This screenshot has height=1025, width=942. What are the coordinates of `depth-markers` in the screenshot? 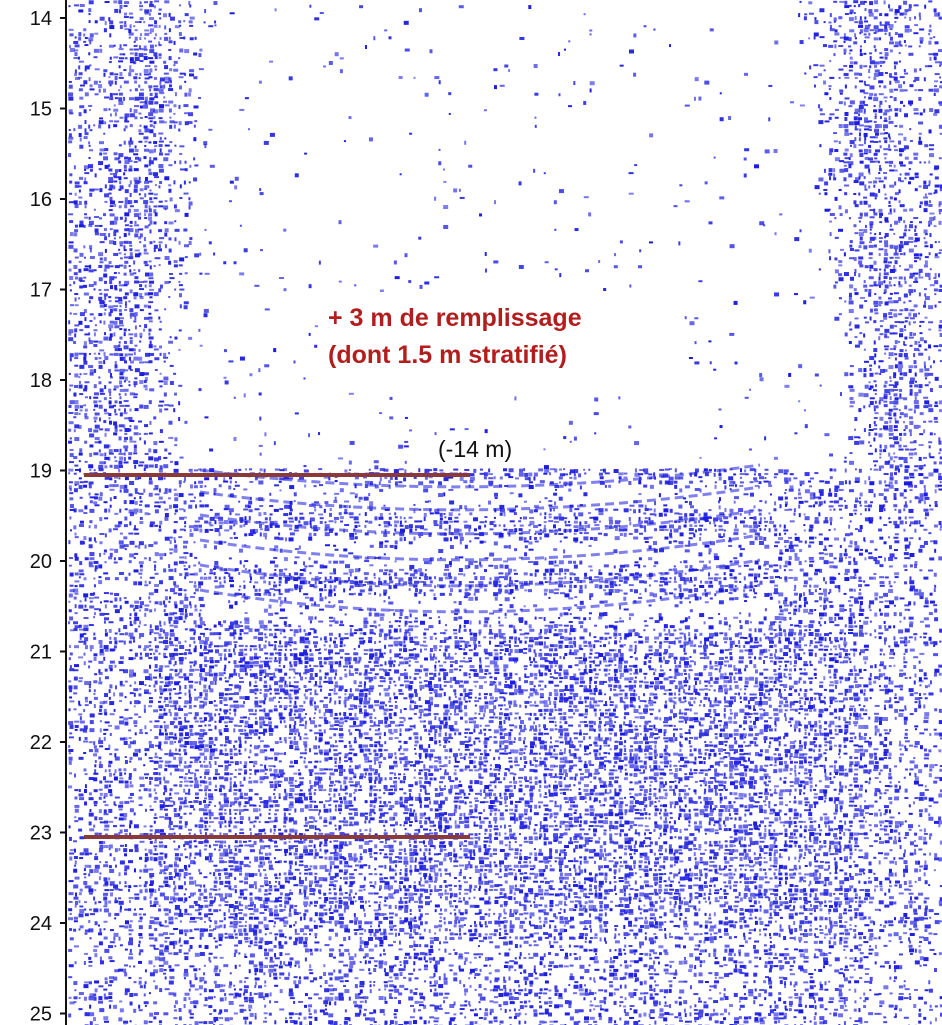 It's located at (277, 656).